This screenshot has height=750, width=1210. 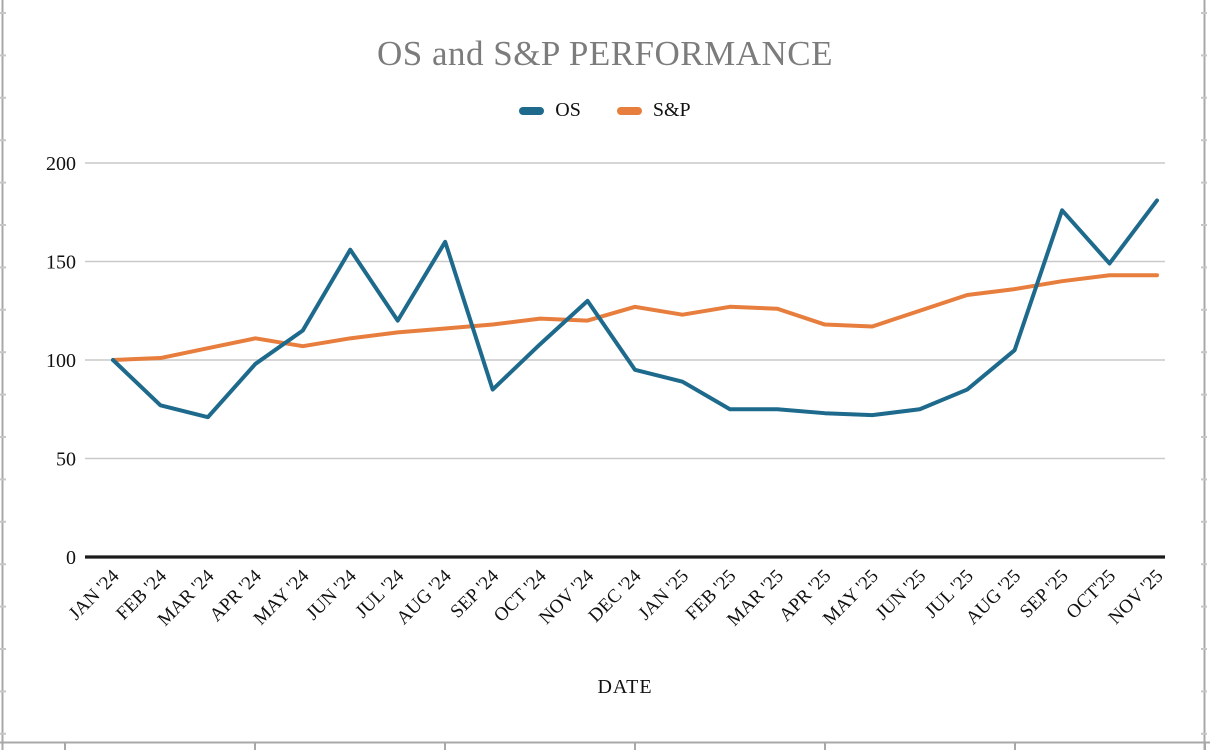 What do you see at coordinates (66, 460) in the screenshot?
I see `svg-text: 50` at bounding box center [66, 460].